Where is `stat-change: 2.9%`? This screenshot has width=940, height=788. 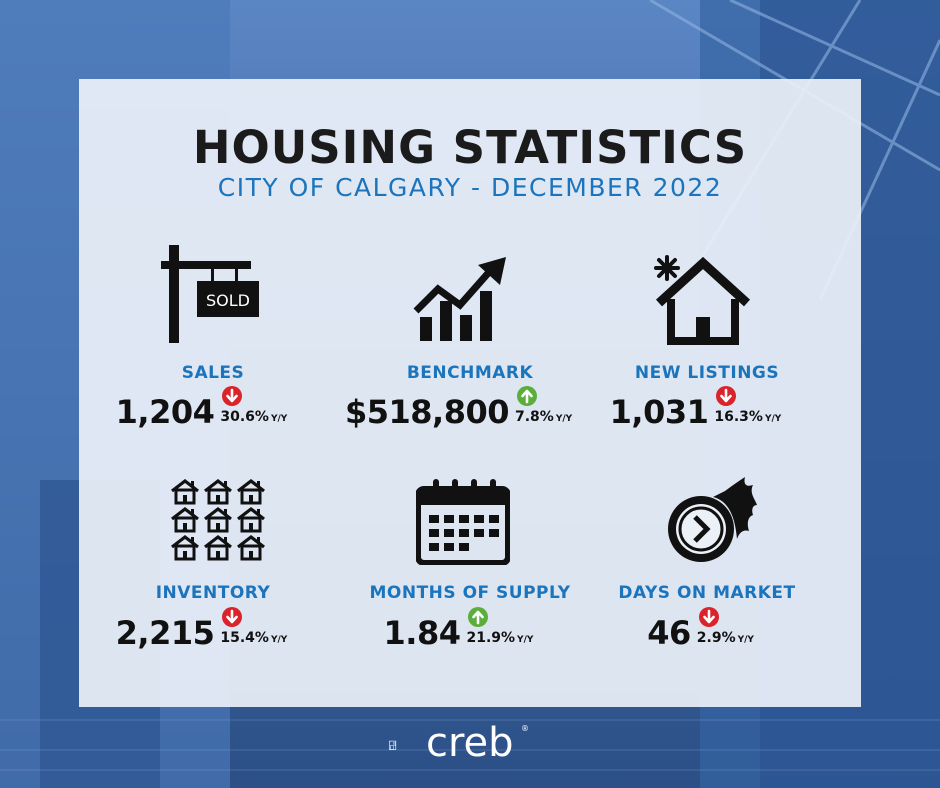 stat-change: 2.9% is located at coordinates (716, 638).